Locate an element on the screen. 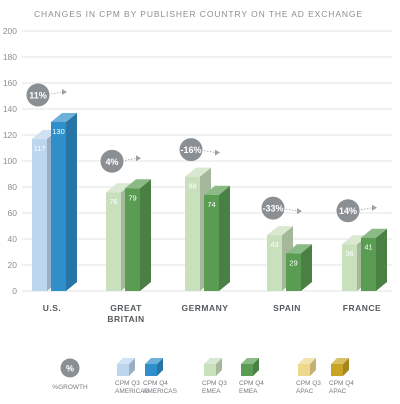 The image size is (400, 404). category-label-line1: GREAT is located at coordinates (126, 308).